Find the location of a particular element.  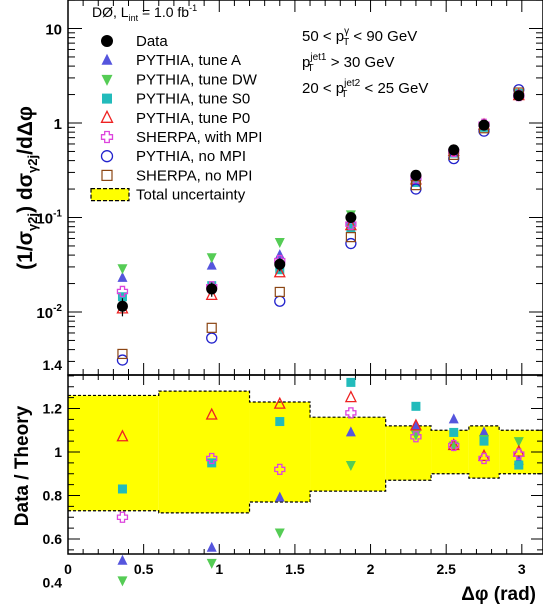

top-y-axis-label: (1/σγ2j) dσγ2j/dΔφ is located at coordinates (27, 188).